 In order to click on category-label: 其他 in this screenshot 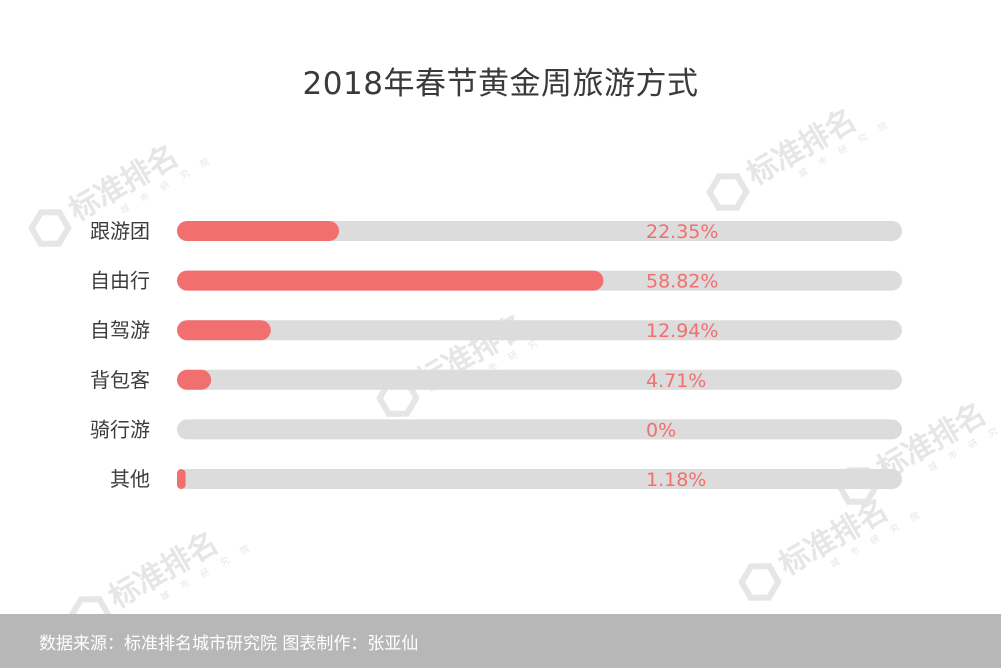, I will do `click(130, 479)`.